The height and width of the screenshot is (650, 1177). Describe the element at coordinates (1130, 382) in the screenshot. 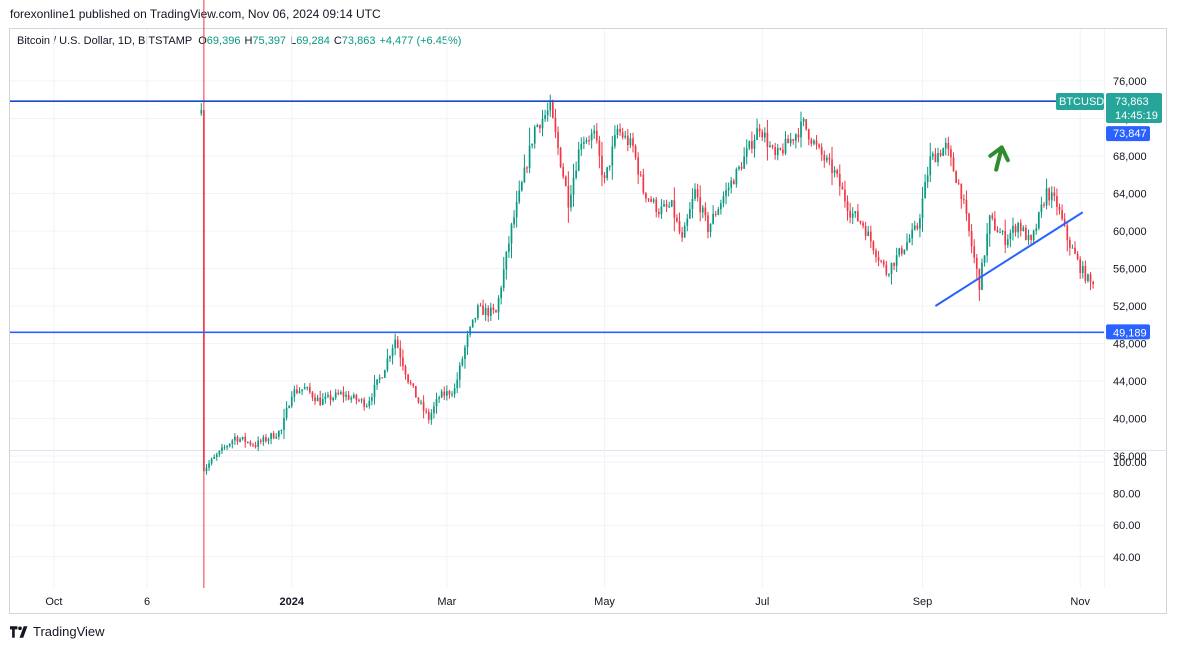

I see `price-axis-tick: 44,000` at that location.